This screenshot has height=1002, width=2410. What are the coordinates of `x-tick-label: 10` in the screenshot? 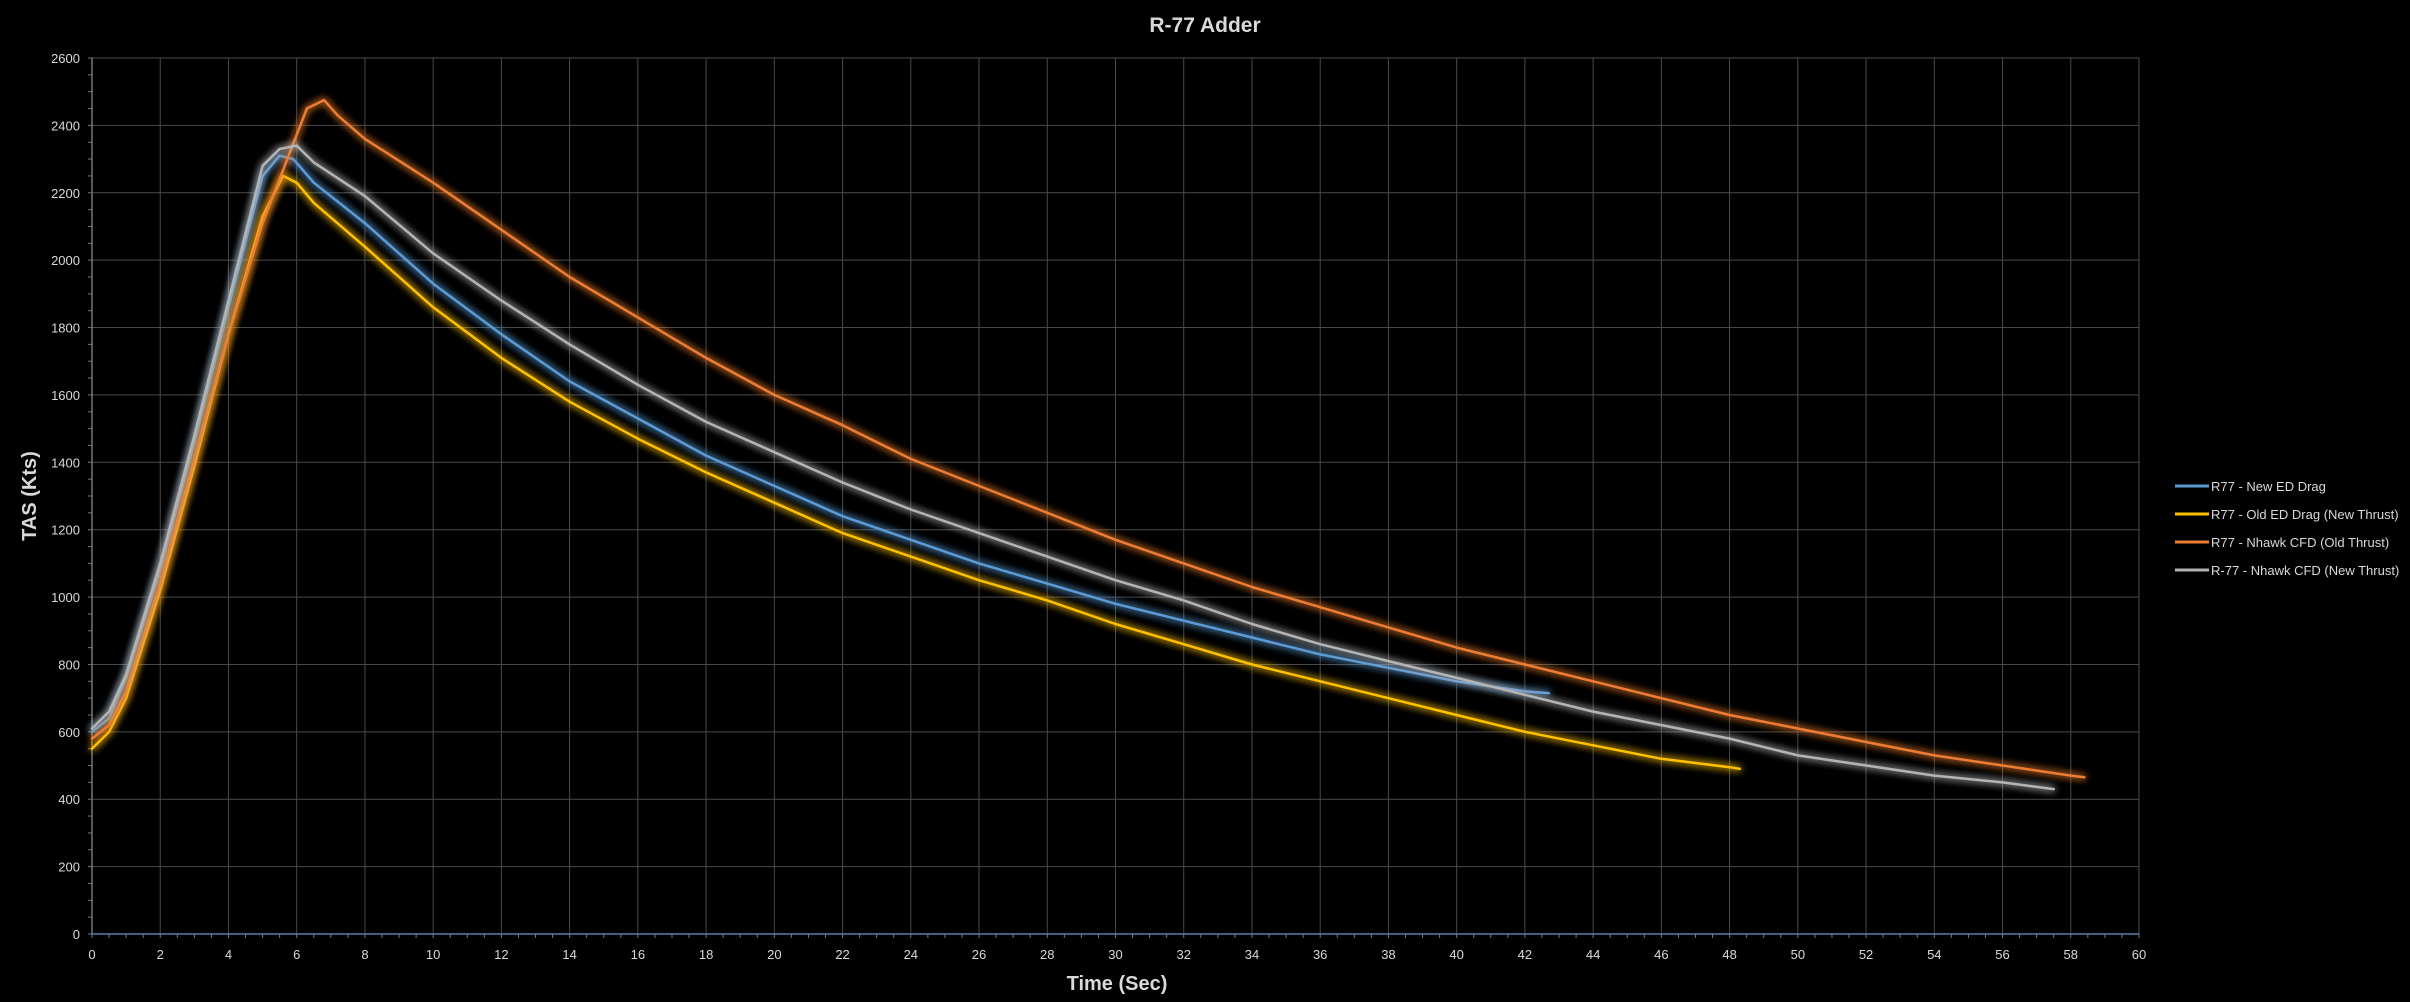 It's located at (433, 954).